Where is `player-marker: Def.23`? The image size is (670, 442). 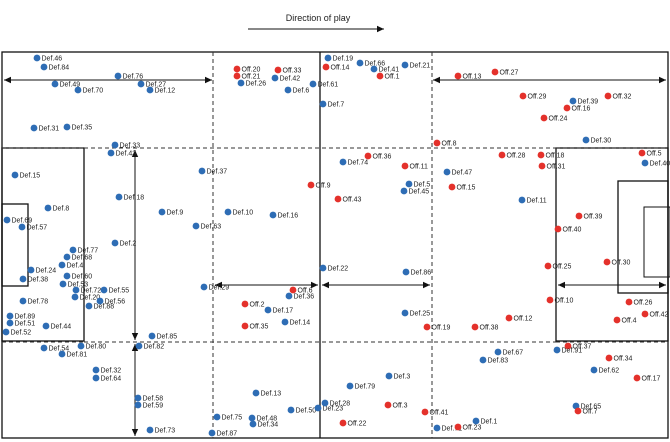 player-marker: Def.23 is located at coordinates (329, 408).